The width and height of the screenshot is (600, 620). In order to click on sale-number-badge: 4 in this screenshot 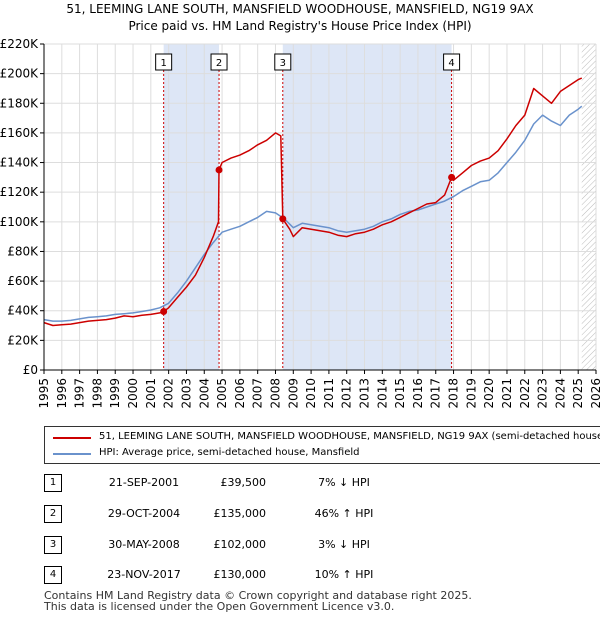, I will do `click(53, 575)`.